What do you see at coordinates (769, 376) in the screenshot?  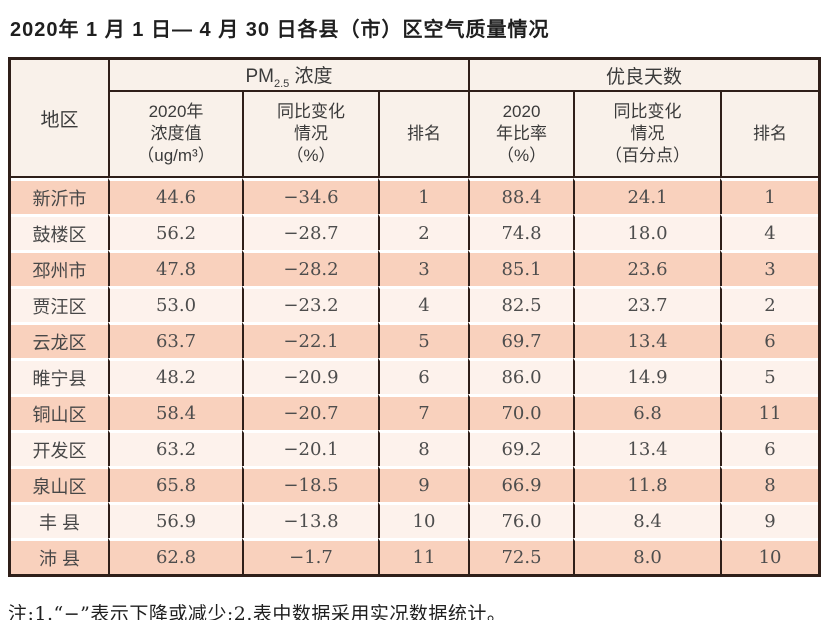 I see `good-rank-cell: 5` at bounding box center [769, 376].